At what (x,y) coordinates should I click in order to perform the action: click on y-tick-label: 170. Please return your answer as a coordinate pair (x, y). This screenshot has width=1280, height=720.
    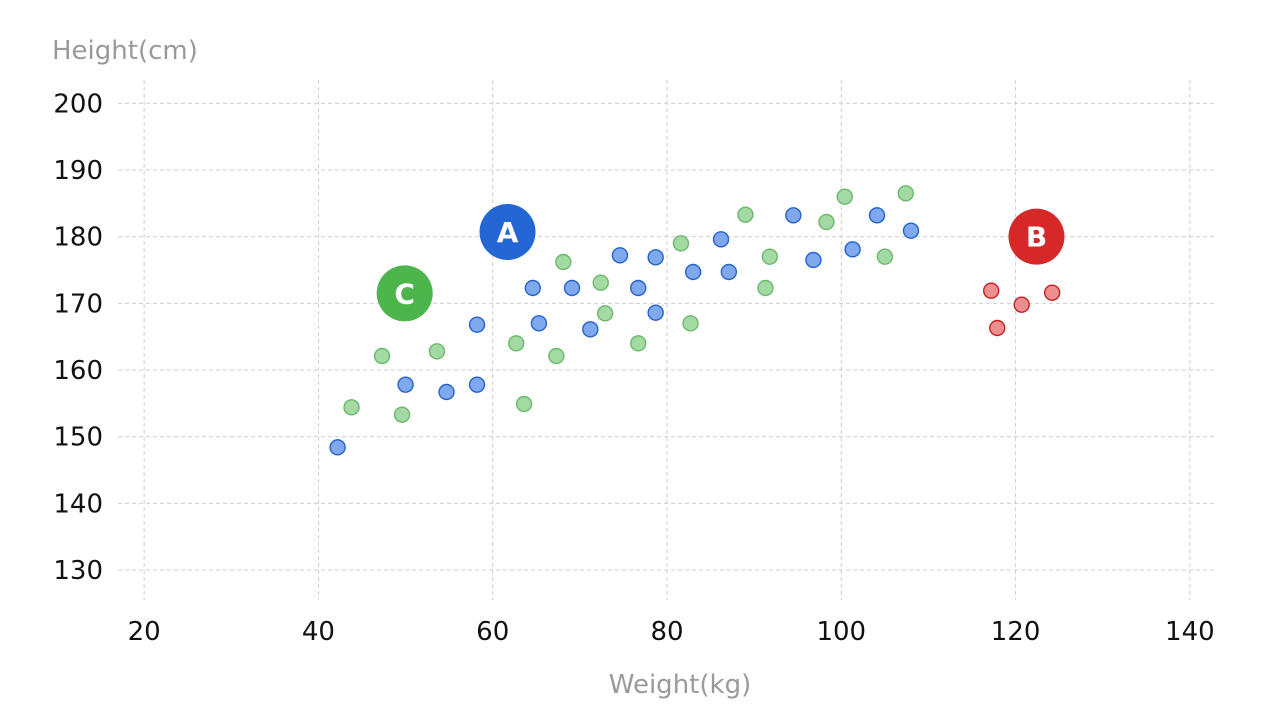
    Looking at the image, I should click on (78, 304).